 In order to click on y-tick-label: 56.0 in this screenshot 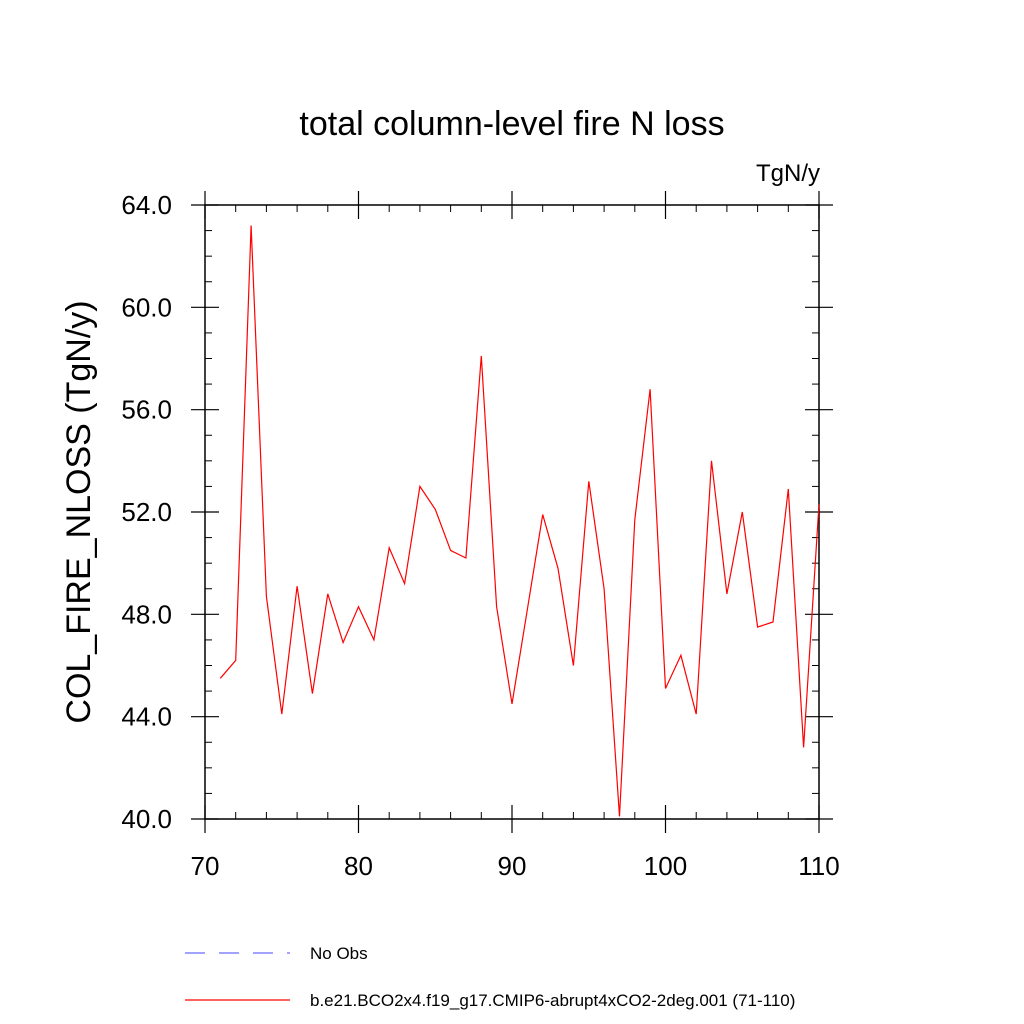, I will do `click(146, 410)`.